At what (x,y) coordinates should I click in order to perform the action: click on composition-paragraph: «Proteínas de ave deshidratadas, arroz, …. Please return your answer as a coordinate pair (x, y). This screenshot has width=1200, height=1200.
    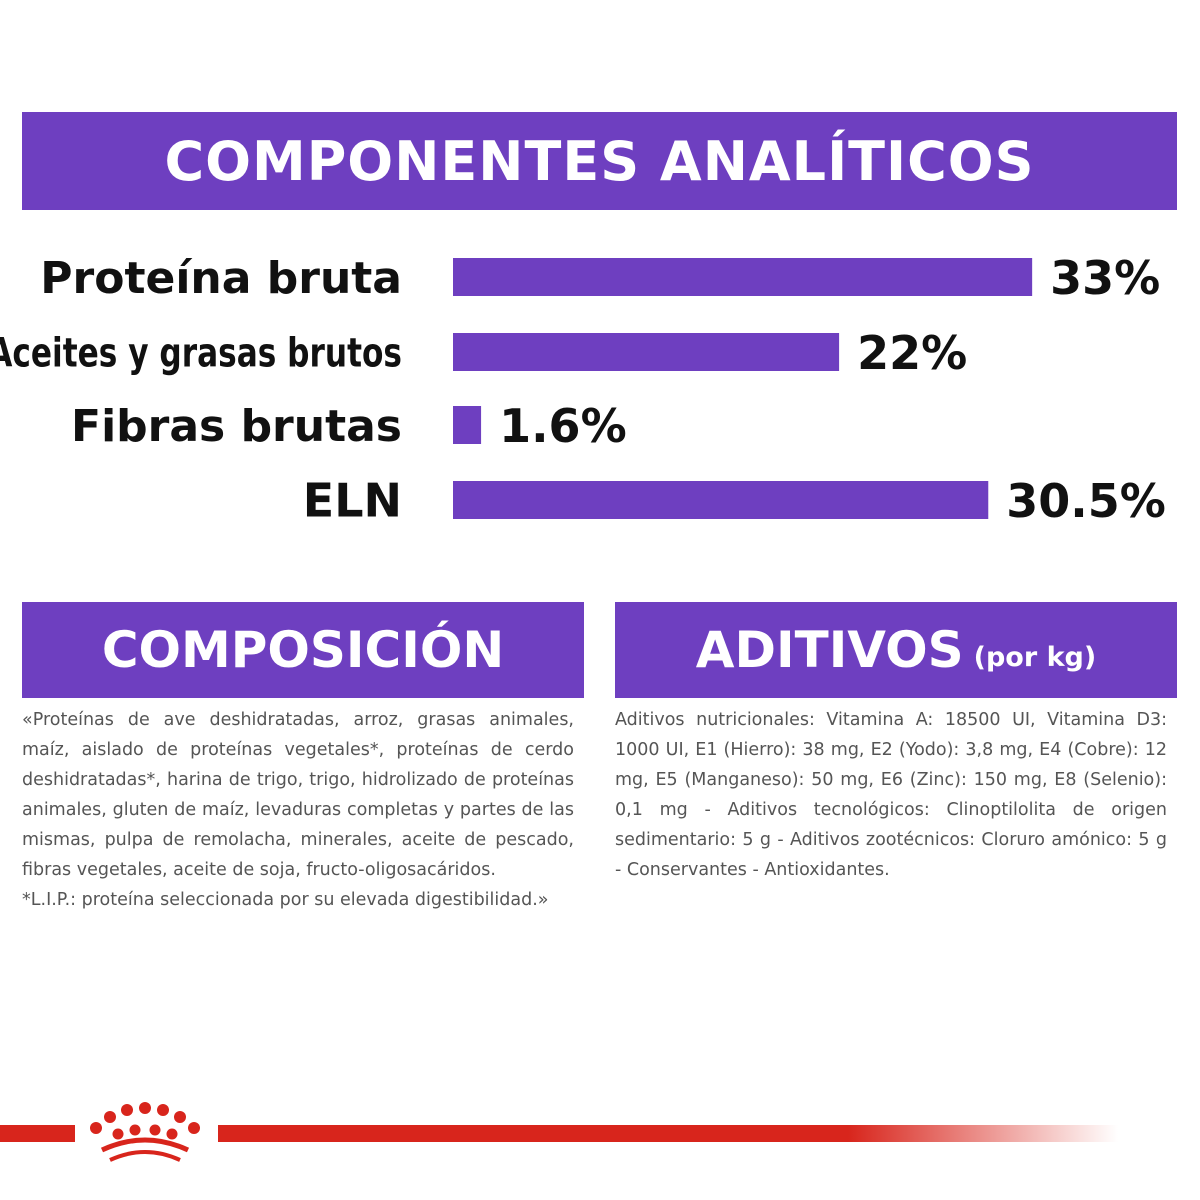
    Looking at the image, I should click on (298, 795).